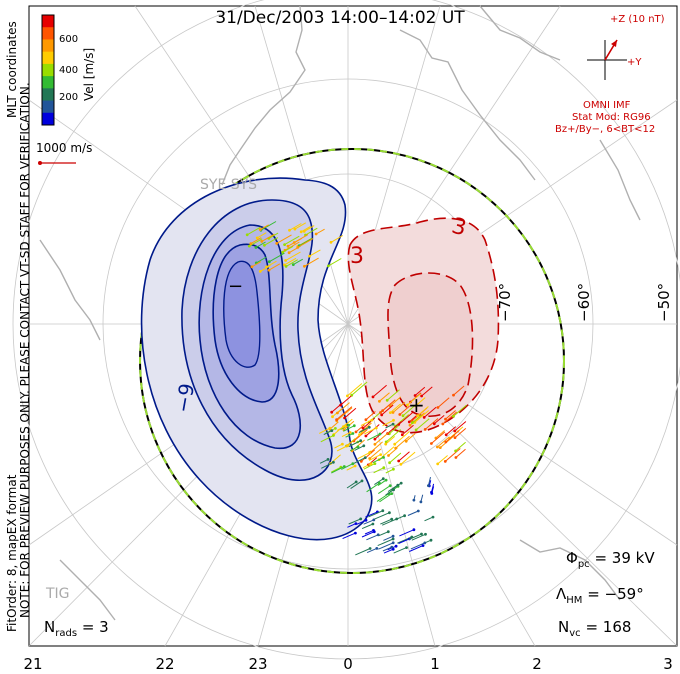 Image resolution: width=680 pixels, height=674 pixels. I want to click on potential-minimum-marker: −, so click(236, 286).